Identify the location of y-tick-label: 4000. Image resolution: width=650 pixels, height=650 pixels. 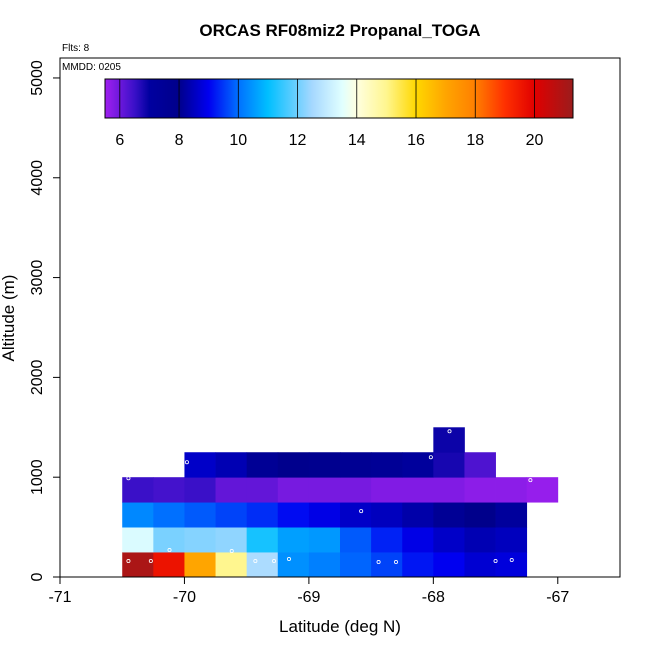
(37, 178).